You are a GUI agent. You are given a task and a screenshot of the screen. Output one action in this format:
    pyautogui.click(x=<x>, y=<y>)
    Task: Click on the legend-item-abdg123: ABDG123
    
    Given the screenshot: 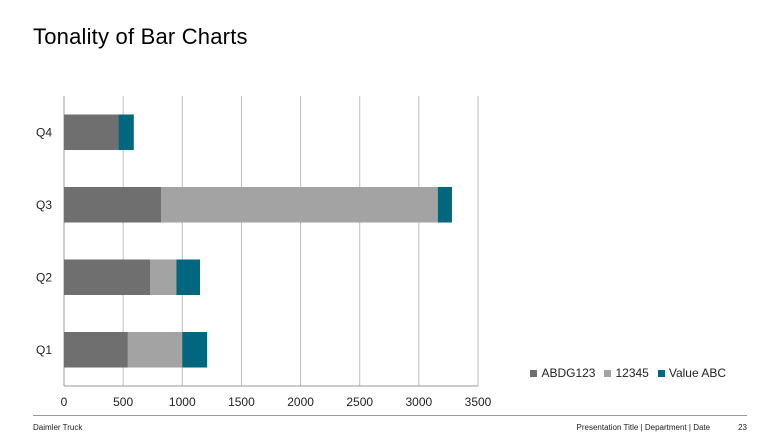 What is the action you would take?
    pyautogui.click(x=562, y=373)
    